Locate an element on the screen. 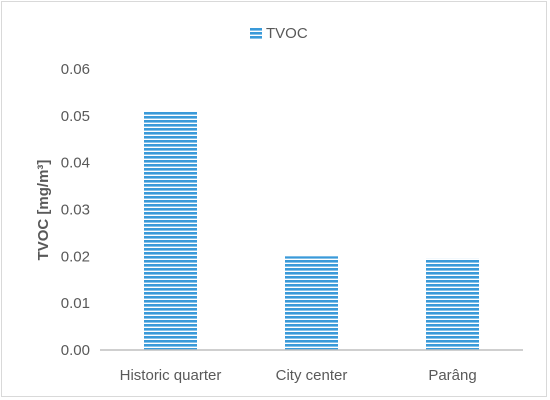 The height and width of the screenshot is (400, 550). y-axis-ticks: 0.00 0.01 0.02 0.03 0.04 0.05 0.06 is located at coordinates (75, 210).